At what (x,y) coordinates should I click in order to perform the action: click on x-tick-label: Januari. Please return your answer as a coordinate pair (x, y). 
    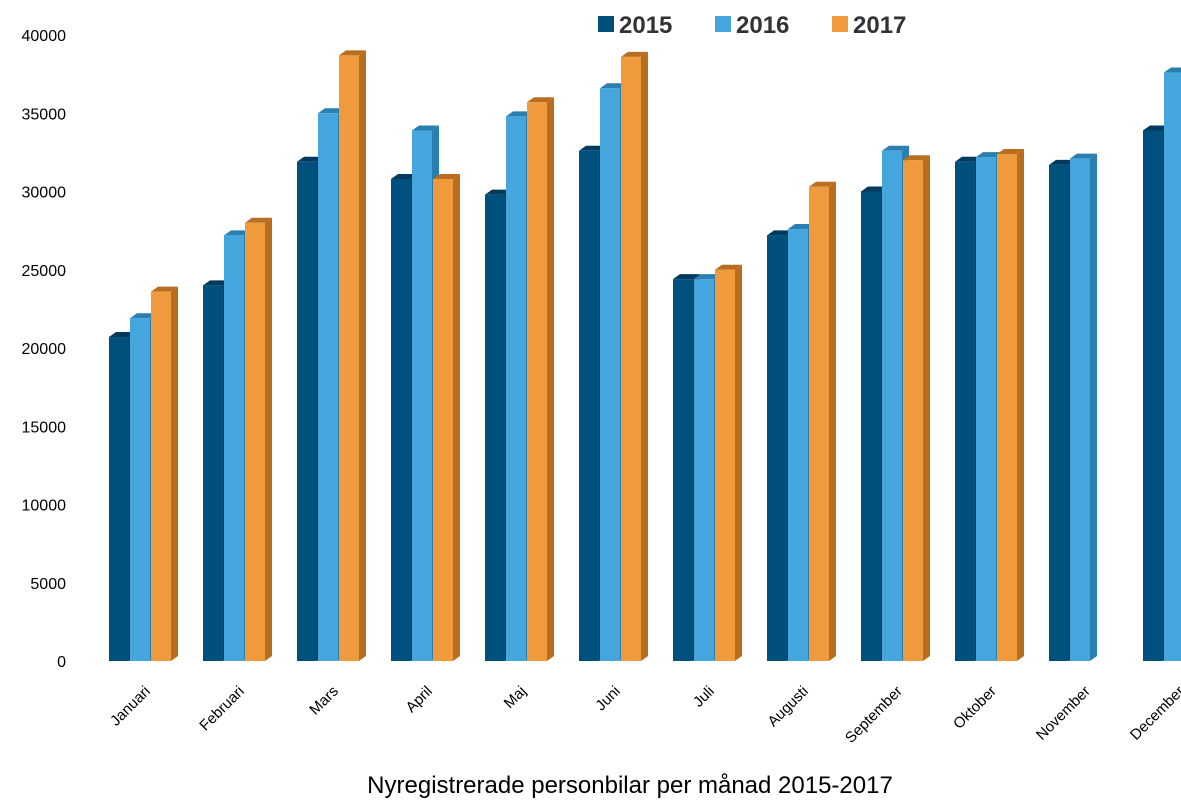
    Looking at the image, I should click on (130, 706).